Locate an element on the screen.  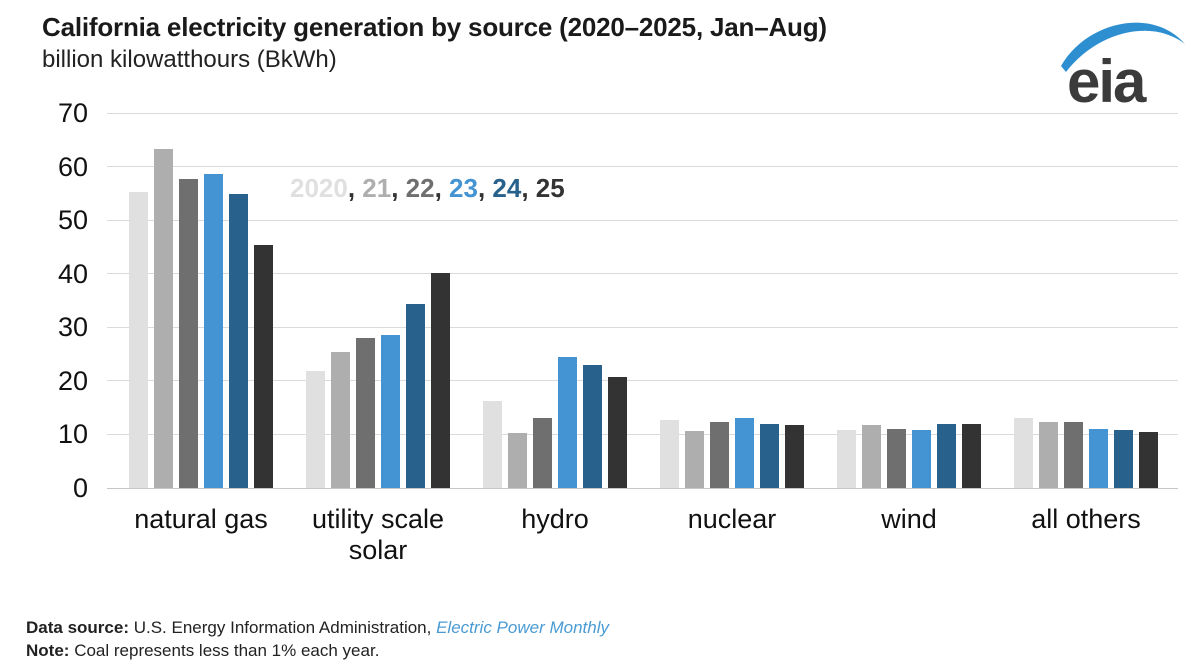
legend-item: 21 is located at coordinates (377, 188).